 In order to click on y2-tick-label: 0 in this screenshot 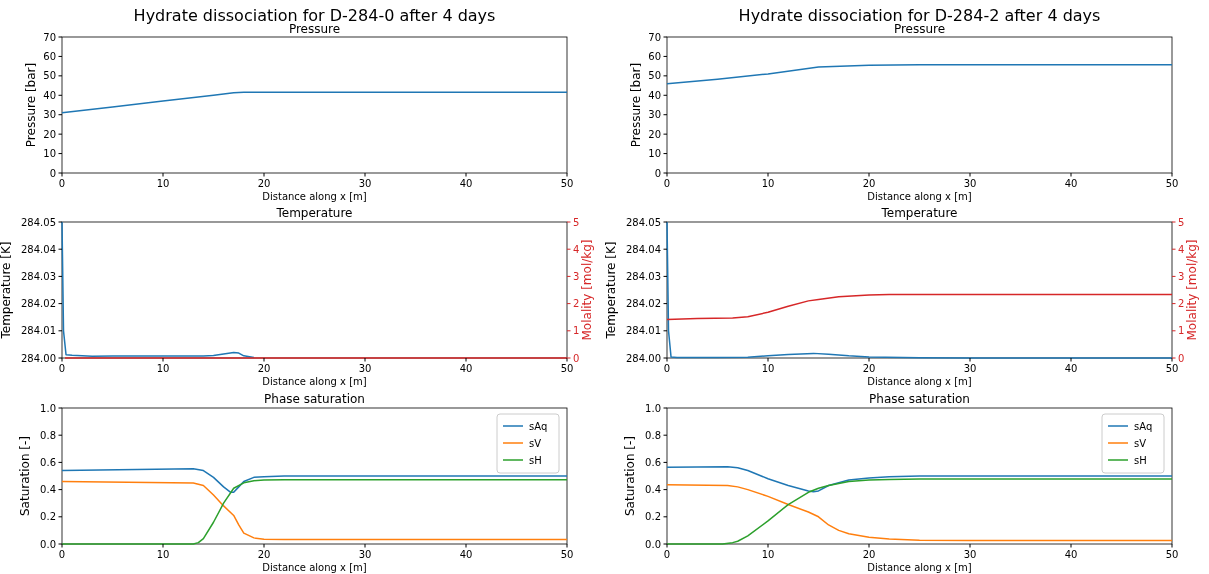, I will do `click(1181, 358)`.